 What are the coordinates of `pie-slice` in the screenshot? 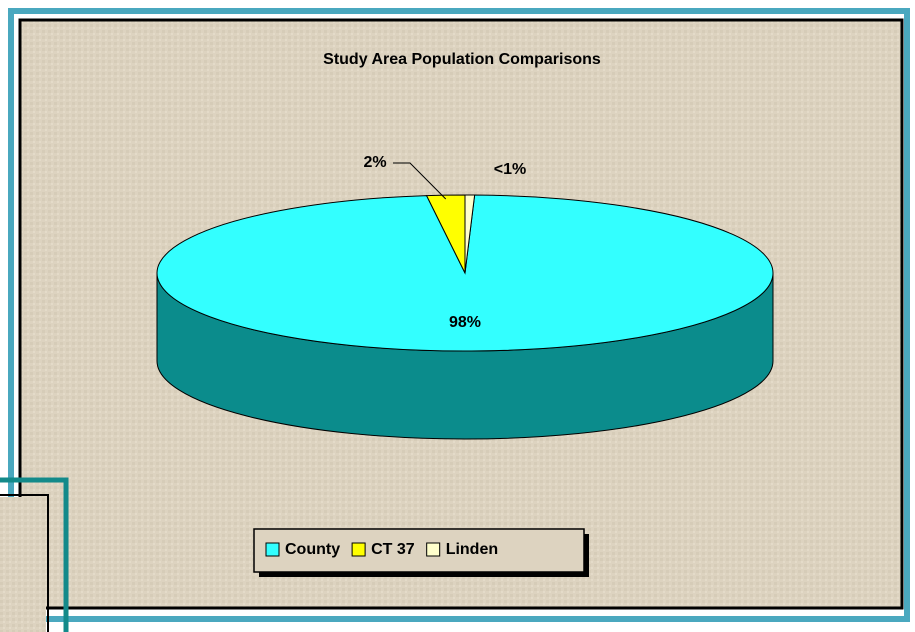 It's located at (470, 234).